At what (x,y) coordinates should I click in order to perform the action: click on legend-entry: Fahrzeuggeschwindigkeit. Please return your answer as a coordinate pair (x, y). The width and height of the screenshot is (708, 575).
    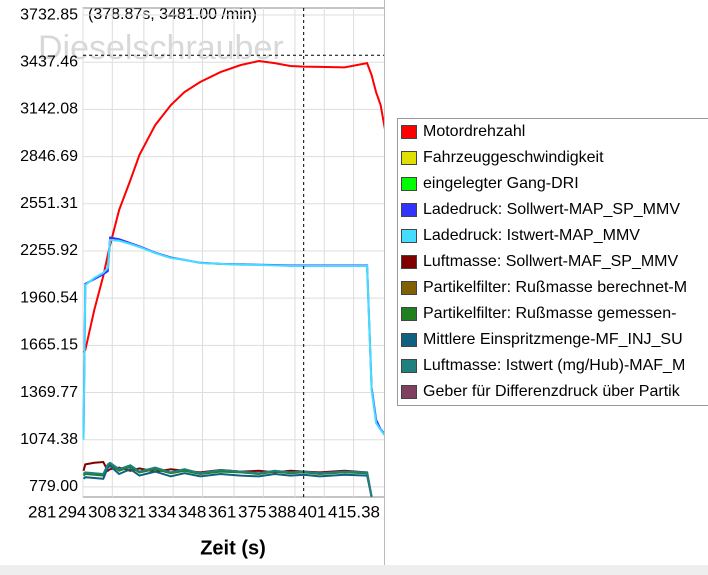
    Looking at the image, I should click on (502, 158).